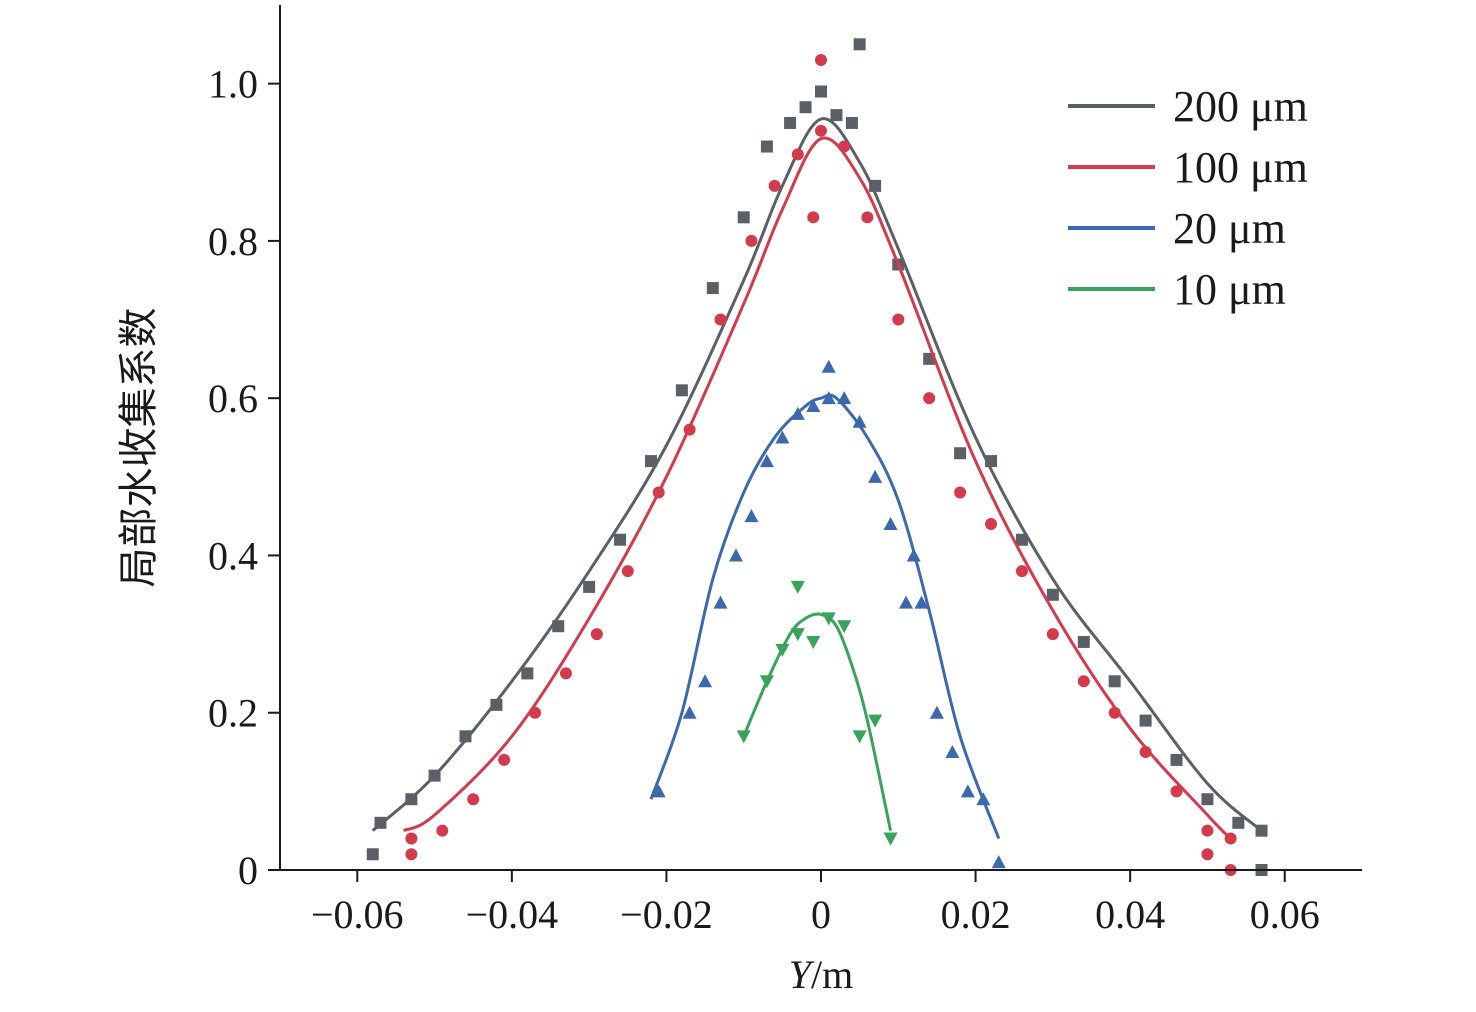  What do you see at coordinates (1240, 106) in the screenshot?
I see `legend-label: 200 μm` at bounding box center [1240, 106].